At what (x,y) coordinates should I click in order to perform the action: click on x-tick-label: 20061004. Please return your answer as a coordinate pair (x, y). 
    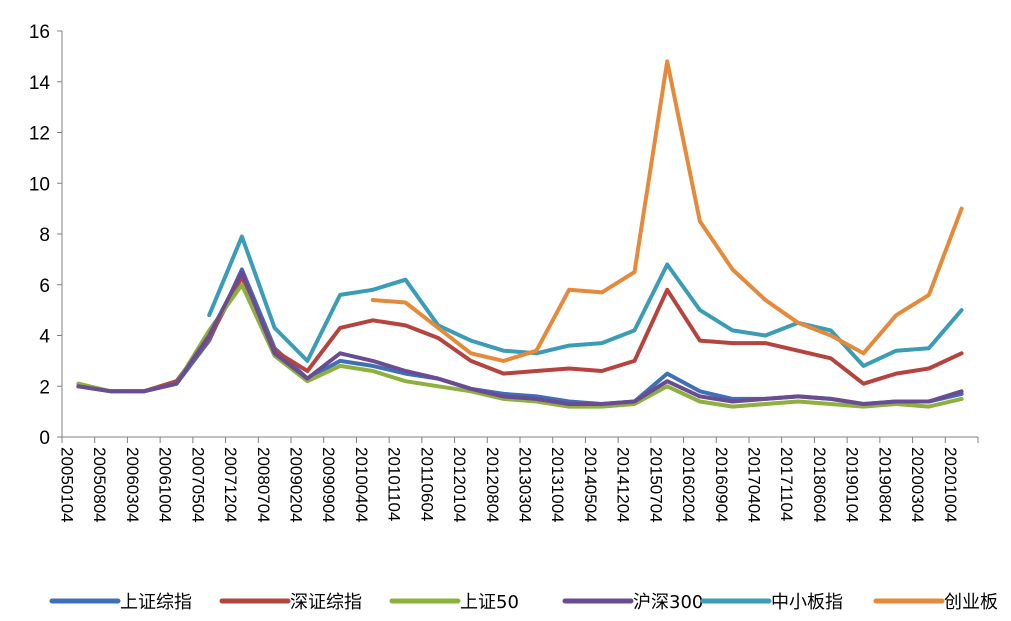
    Looking at the image, I should click on (165, 485).